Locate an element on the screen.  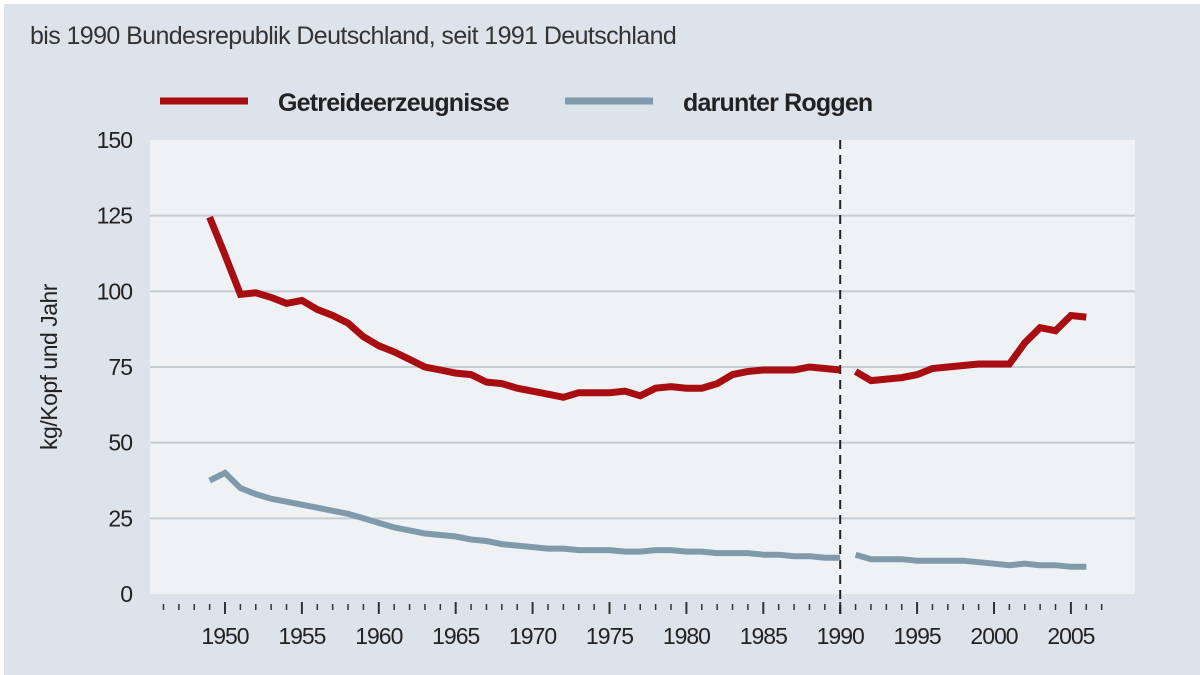
x-tick-label: 2005 is located at coordinates (1070, 636).